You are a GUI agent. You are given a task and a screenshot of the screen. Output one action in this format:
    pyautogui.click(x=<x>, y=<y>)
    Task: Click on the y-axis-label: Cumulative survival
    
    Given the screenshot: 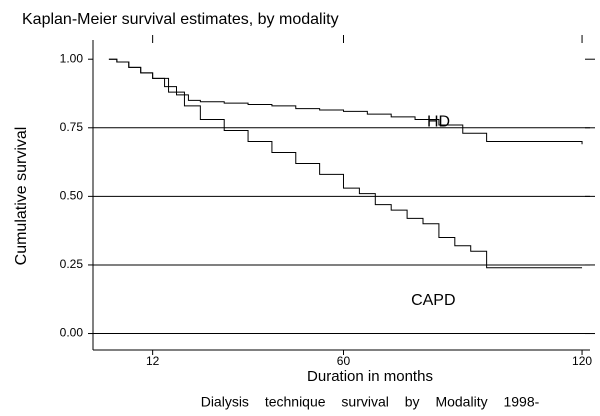 What is the action you would take?
    pyautogui.click(x=21, y=196)
    